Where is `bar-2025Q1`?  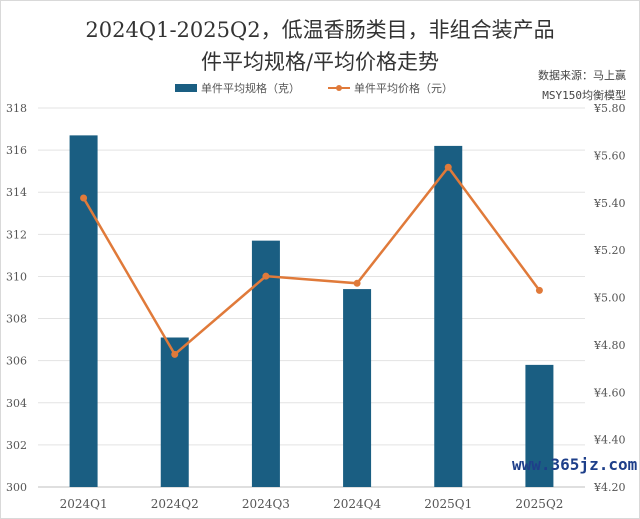 bar-2025Q1 is located at coordinates (448, 316).